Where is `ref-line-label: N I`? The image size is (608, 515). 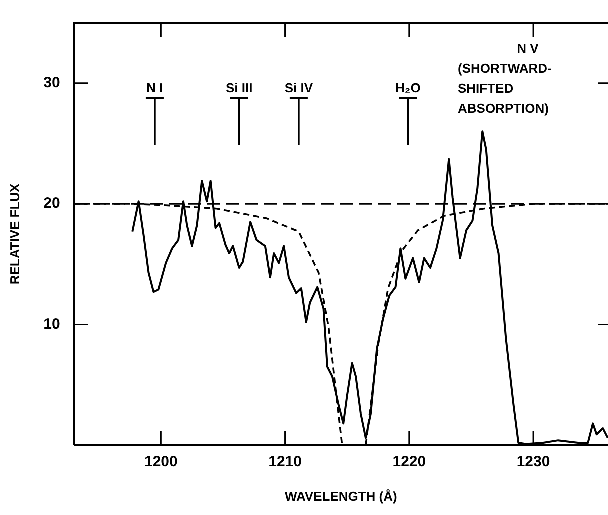 ref-line-label: N I is located at coordinates (155, 88).